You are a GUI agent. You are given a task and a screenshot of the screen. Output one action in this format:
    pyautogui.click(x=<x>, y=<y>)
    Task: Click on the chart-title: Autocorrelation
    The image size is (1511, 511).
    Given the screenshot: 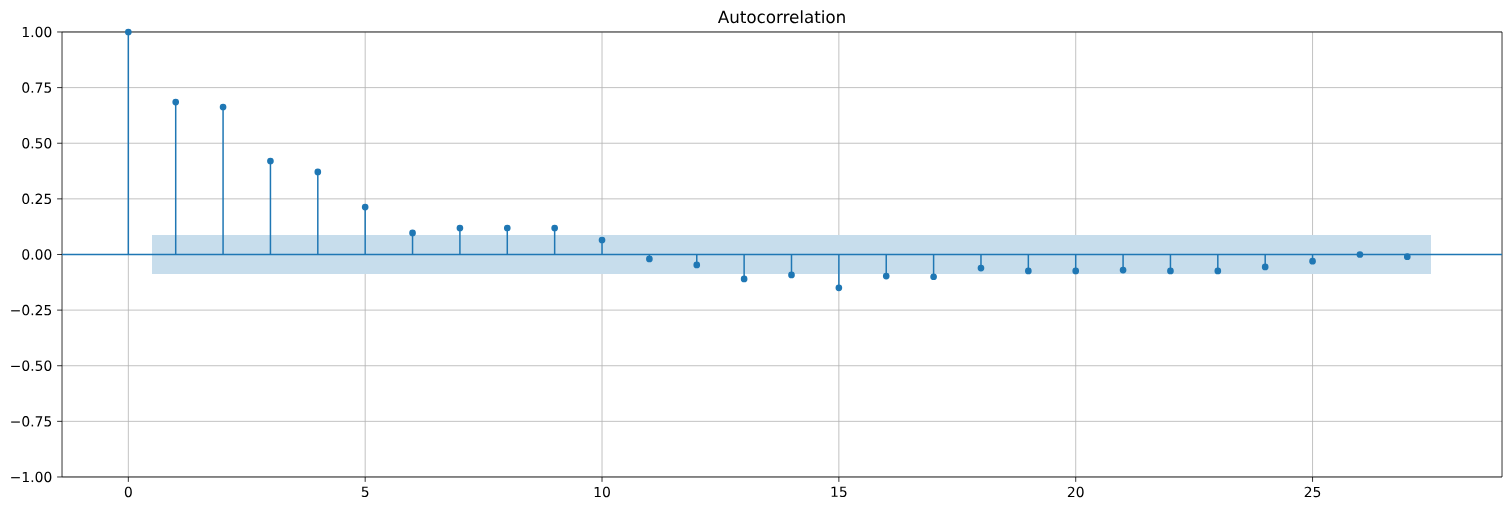 What is the action you would take?
    pyautogui.click(x=781, y=17)
    